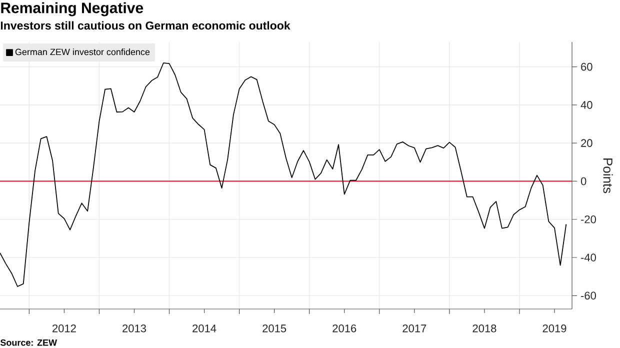 Image resolution: width=620 pixels, height=348 pixels. I want to click on x-tick-label: 2015, so click(274, 328).